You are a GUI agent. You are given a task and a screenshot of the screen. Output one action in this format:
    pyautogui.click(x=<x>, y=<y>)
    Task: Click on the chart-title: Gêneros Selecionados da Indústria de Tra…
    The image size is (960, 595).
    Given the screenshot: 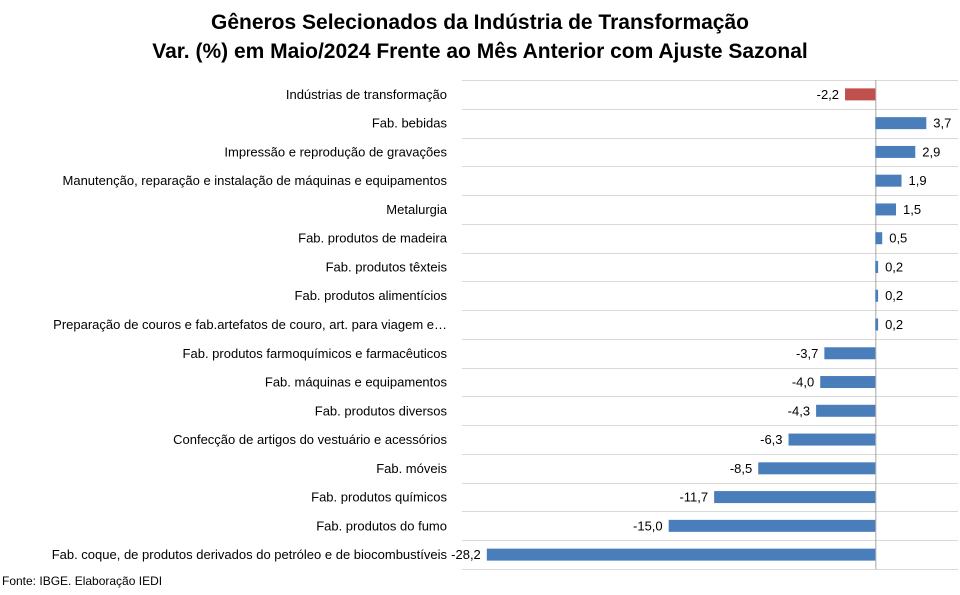 What is the action you would take?
    pyautogui.click(x=479, y=22)
    